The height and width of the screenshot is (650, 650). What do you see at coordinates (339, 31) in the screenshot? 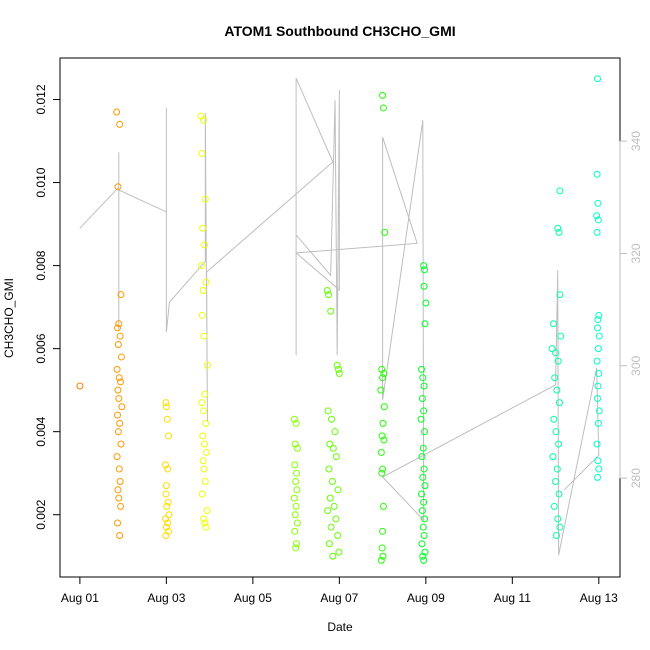
I see `chart-title: ATOM1 Southbound CH3CHO_GMI` at bounding box center [339, 31].